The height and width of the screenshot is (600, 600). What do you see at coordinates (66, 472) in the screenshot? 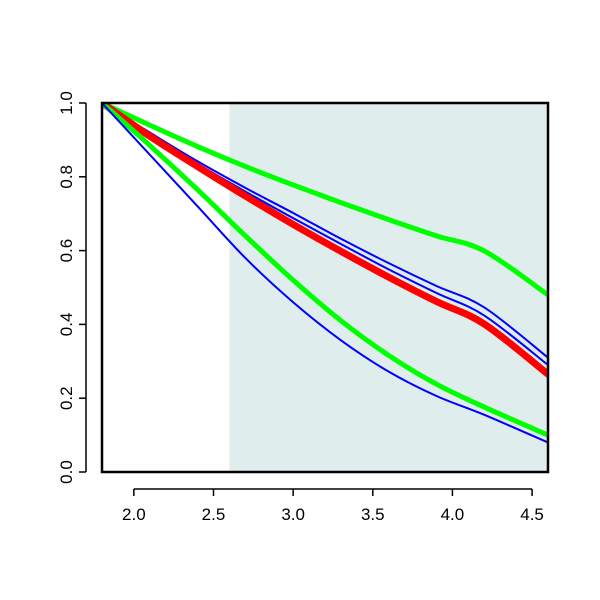
I see `y-tick-label: 0.0` at bounding box center [66, 472].